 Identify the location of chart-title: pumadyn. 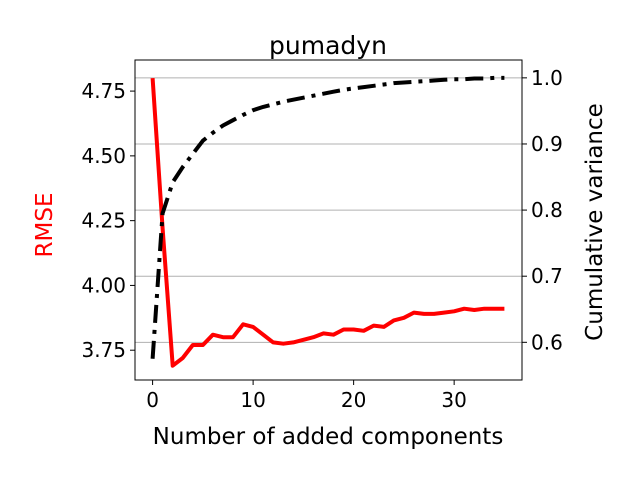
(328, 45).